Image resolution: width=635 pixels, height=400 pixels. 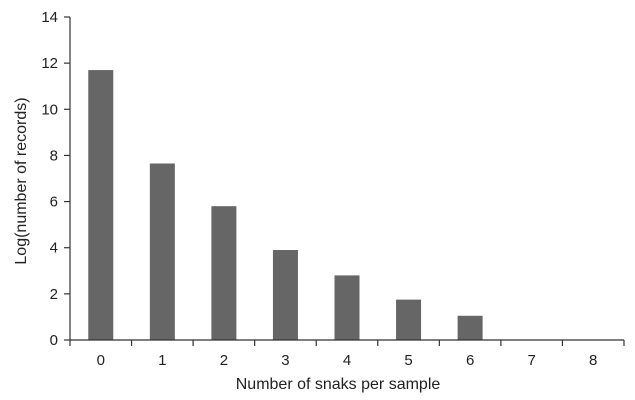 What do you see at coordinates (347, 360) in the screenshot?
I see `x-tick-label: 4` at bounding box center [347, 360].